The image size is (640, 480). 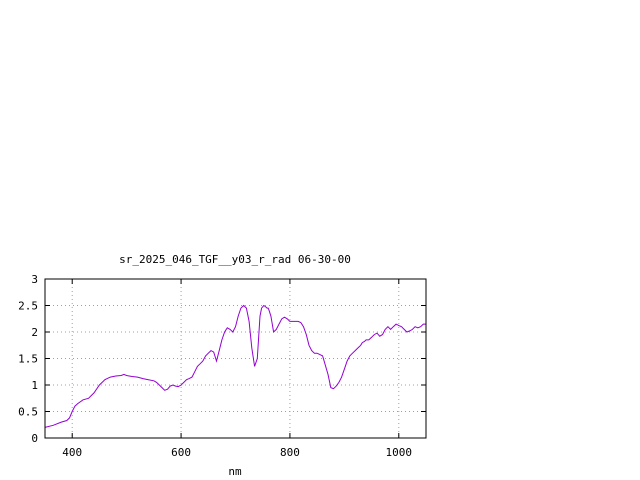 I want to click on chart-title: sr_2025_046_TGF__y03_r_rad 06-30-00, so click(x=235, y=259).